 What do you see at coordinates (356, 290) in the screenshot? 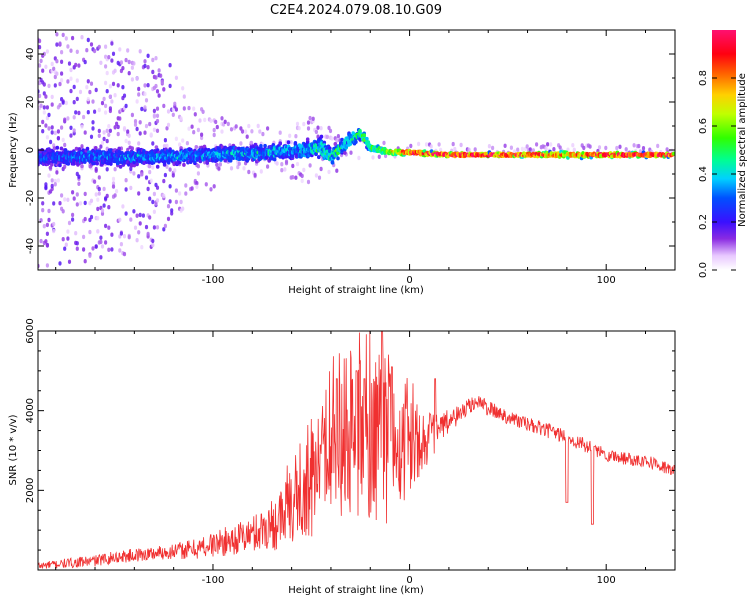
I see `spectrogram-xlabel: Height of straight line (km)` at bounding box center [356, 290].